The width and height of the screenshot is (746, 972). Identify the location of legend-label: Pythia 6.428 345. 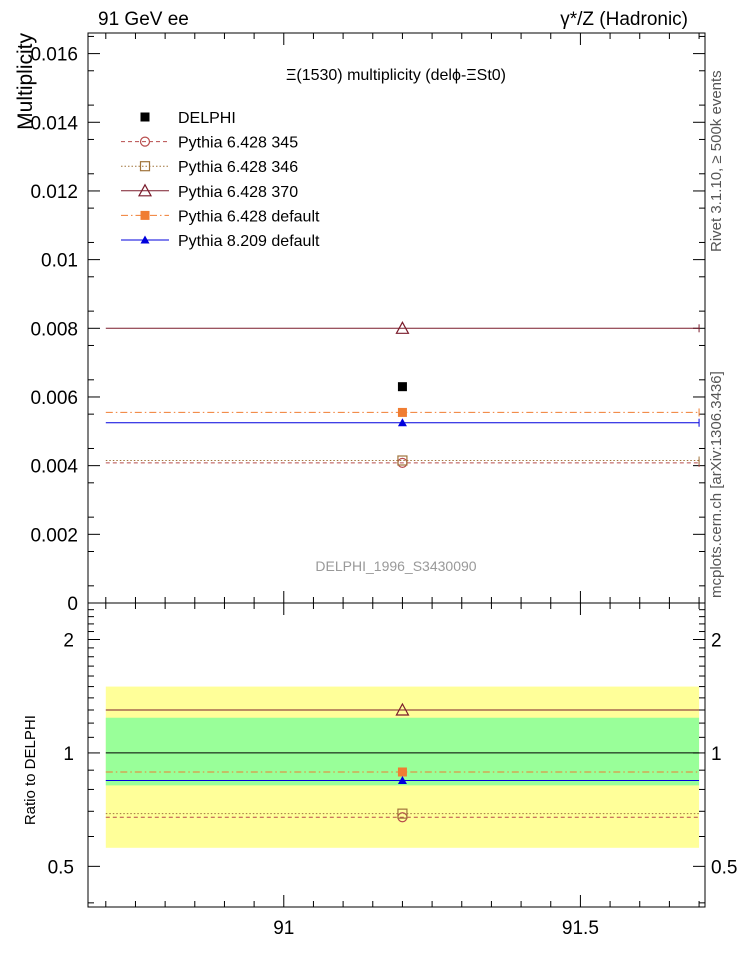
(238, 143).